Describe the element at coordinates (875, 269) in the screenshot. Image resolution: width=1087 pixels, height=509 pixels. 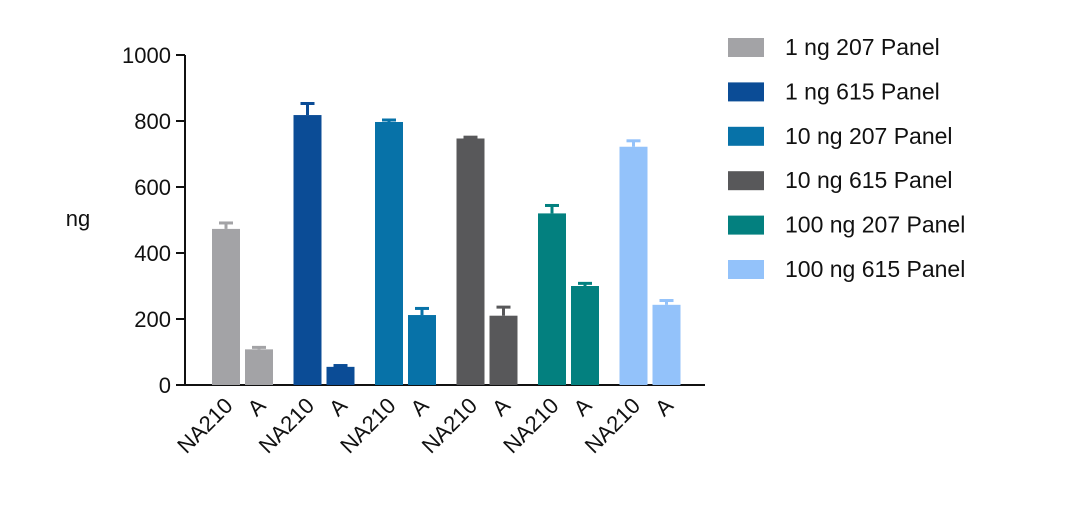
I see `legend-label: 100 ng 615 Panel` at that location.